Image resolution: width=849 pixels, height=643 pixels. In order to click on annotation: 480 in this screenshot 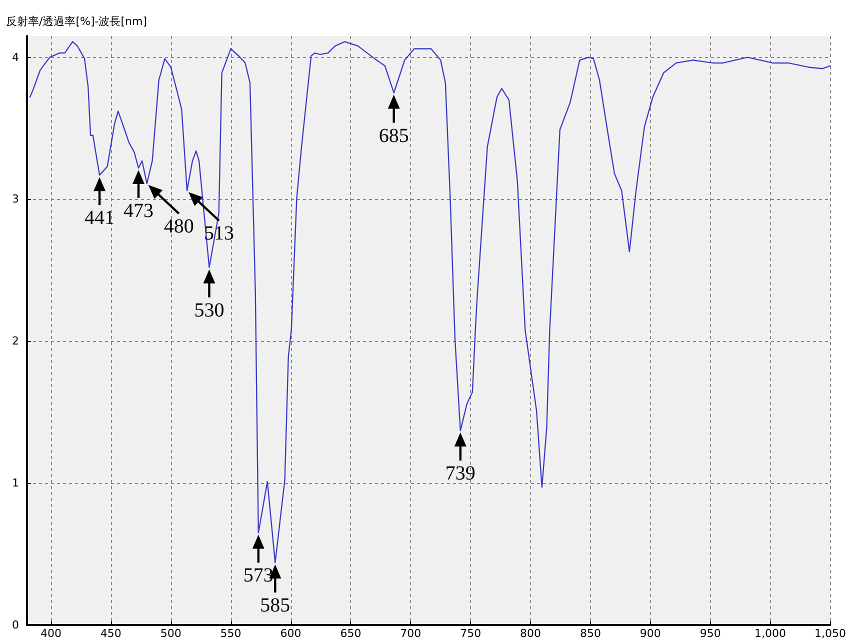, I will do `click(179, 227)`.